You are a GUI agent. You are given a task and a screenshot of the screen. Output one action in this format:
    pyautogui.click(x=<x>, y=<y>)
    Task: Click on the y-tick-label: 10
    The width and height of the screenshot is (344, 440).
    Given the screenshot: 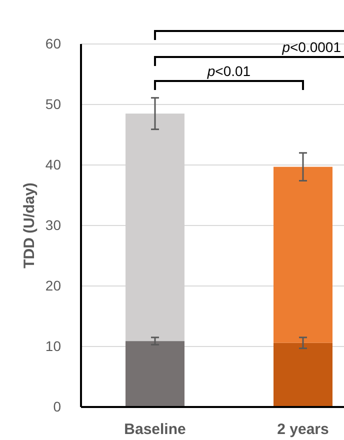 What is the action you would take?
    pyautogui.click(x=53, y=346)
    